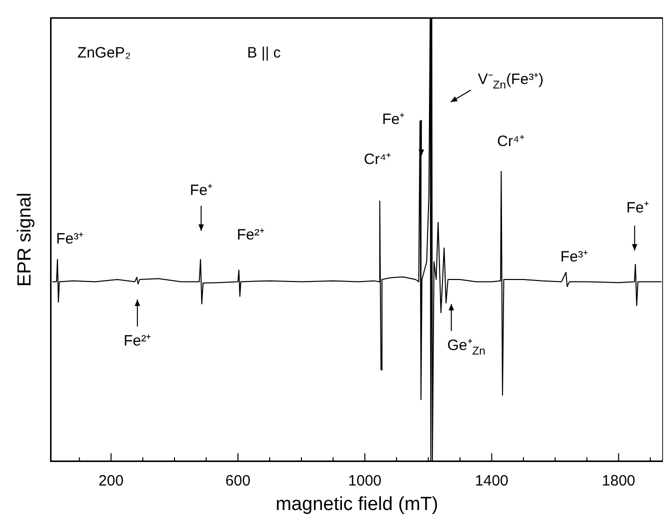 This screenshot has width=669, height=524. What do you see at coordinates (491, 481) in the screenshot?
I see `x-tick-label: 1400` at bounding box center [491, 481].